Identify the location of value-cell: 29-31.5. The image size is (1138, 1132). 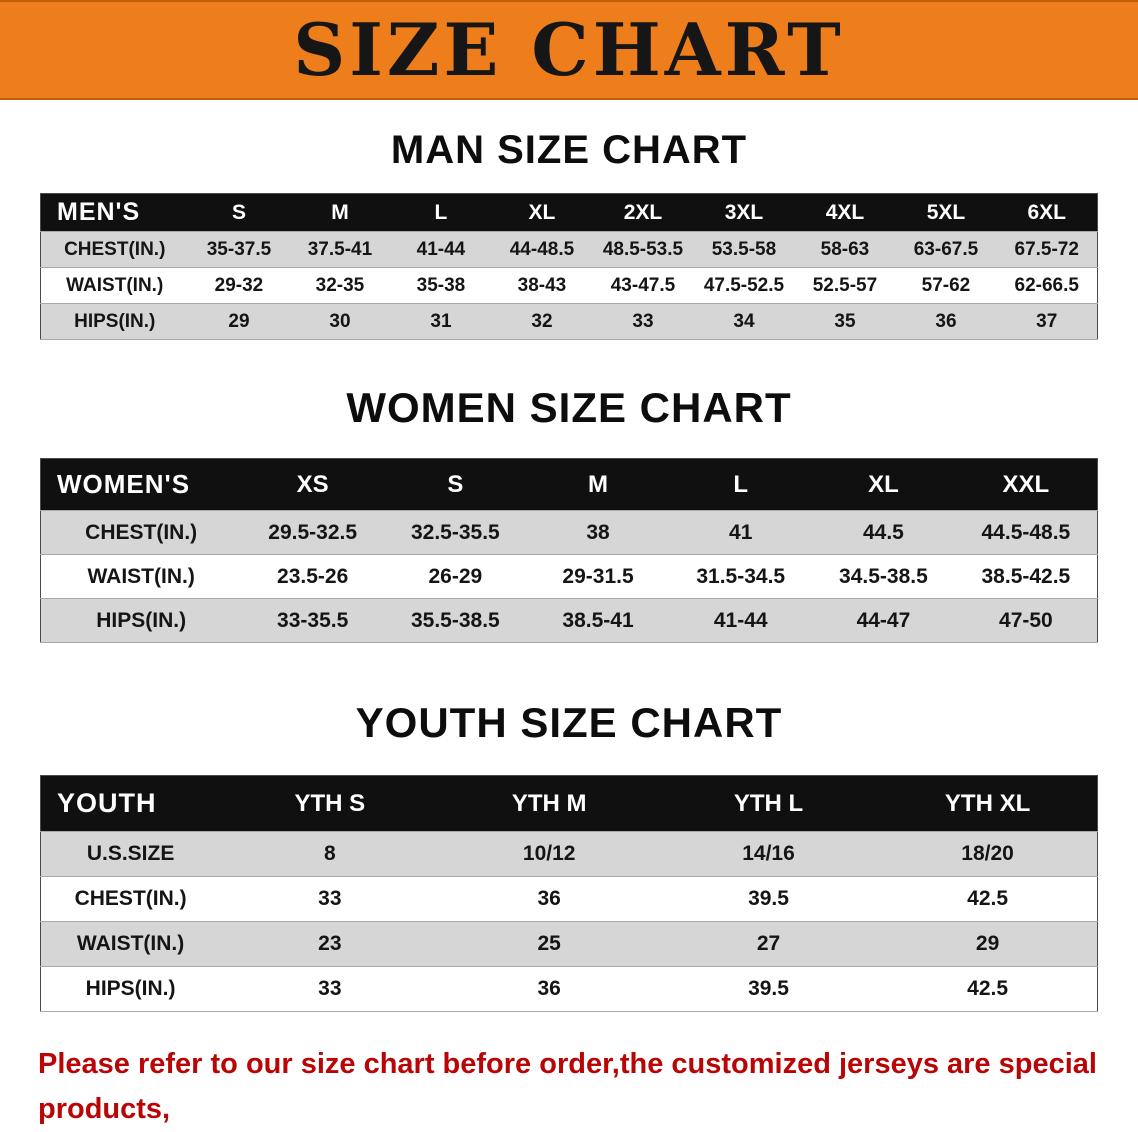
(598, 576).